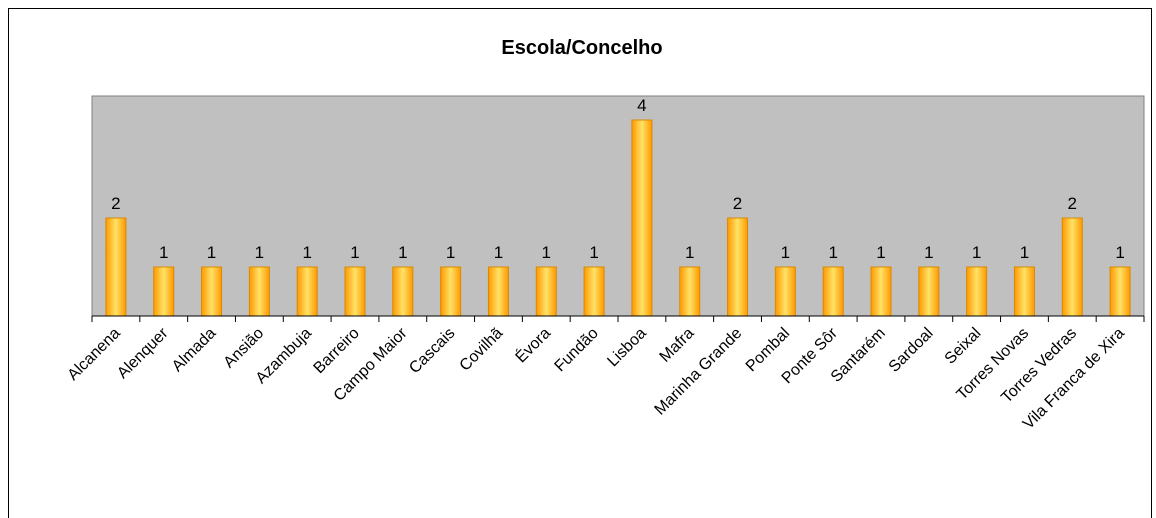 This screenshot has height=518, width=1156. I want to click on x-tick-label: Almada, so click(194, 350).